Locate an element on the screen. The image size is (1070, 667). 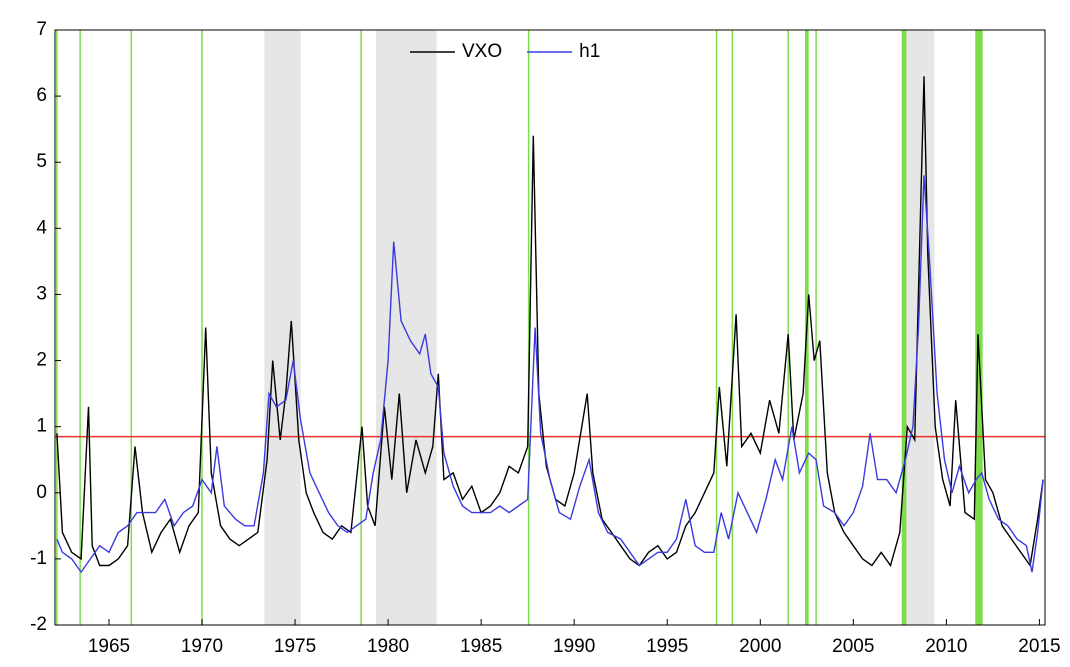
y-tick-label: 0 is located at coordinates (41, 492).